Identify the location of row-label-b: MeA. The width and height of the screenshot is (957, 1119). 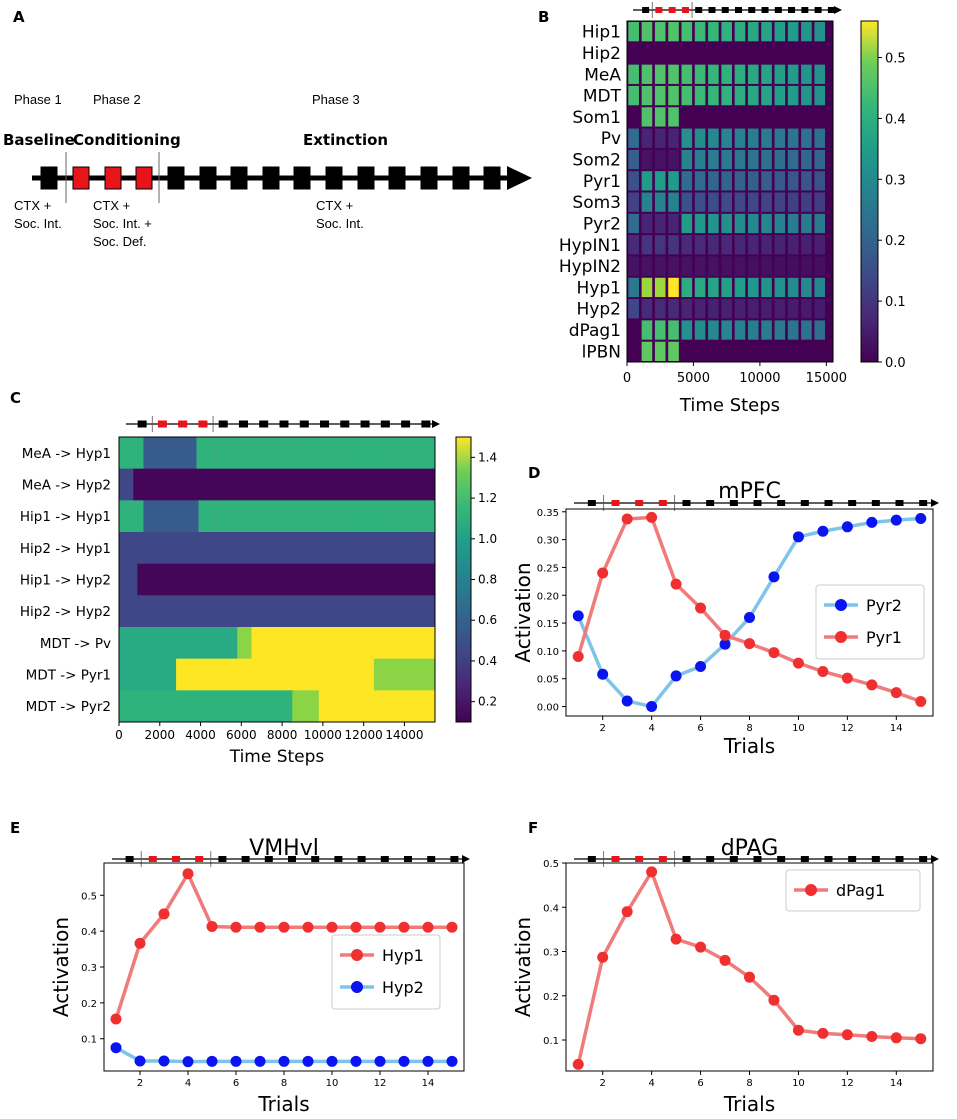
(602, 75).